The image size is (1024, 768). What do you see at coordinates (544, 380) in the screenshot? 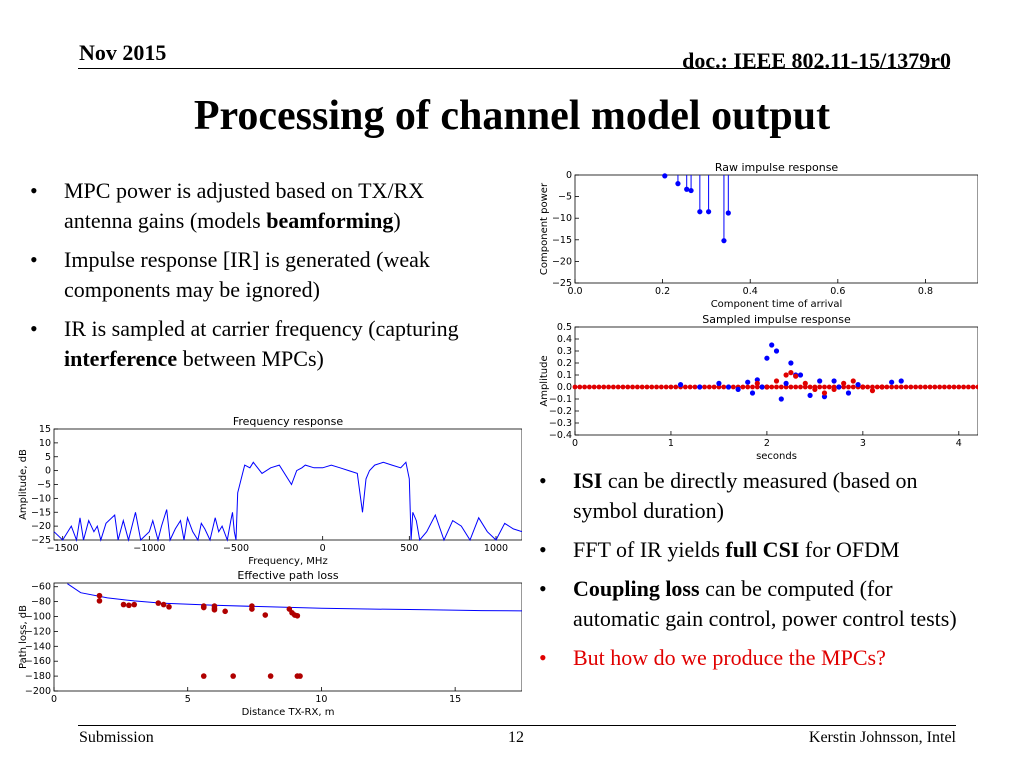
I see `y-axis-label: Amplitude` at bounding box center [544, 380].